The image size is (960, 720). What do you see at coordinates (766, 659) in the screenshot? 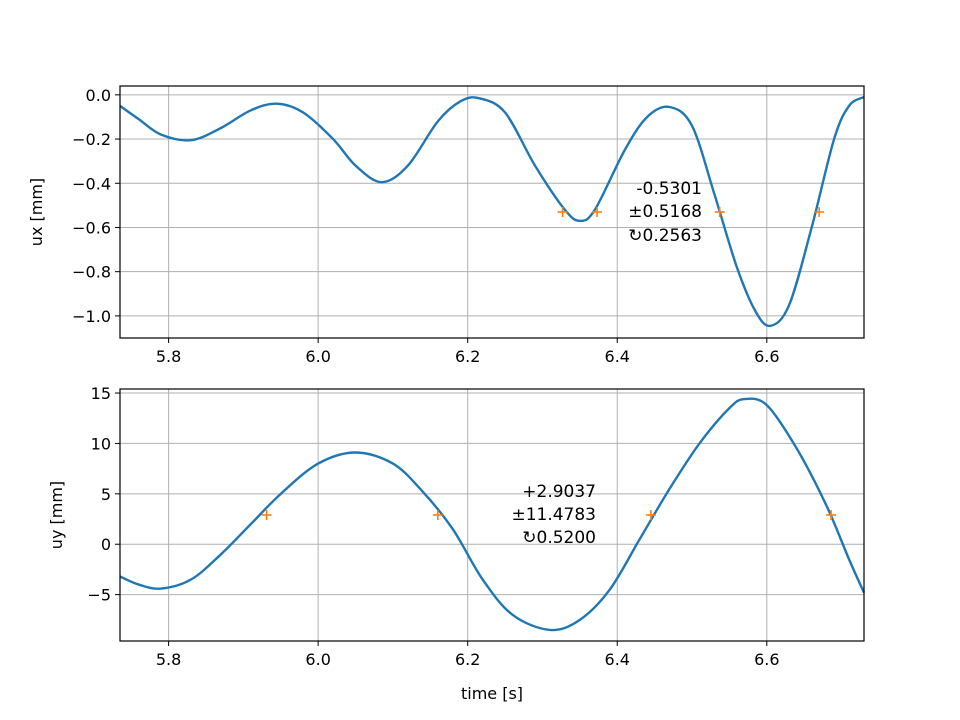
I see `uy-x-tick-label: 6.6` at bounding box center [766, 659].